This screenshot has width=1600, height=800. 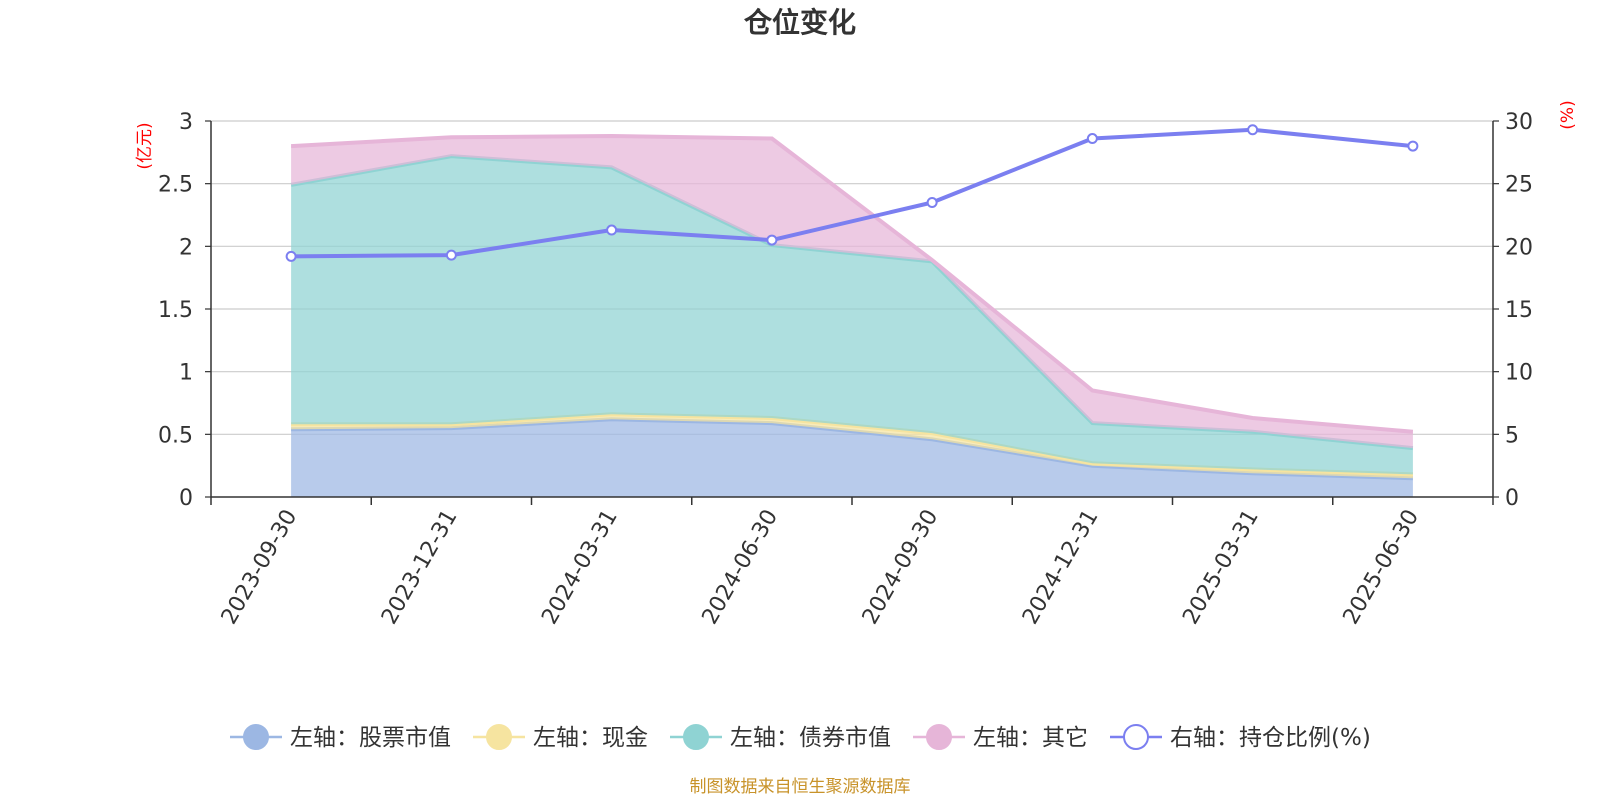 I want to click on x-axis-tick-label: 2024-03-31, so click(x=580, y=567).